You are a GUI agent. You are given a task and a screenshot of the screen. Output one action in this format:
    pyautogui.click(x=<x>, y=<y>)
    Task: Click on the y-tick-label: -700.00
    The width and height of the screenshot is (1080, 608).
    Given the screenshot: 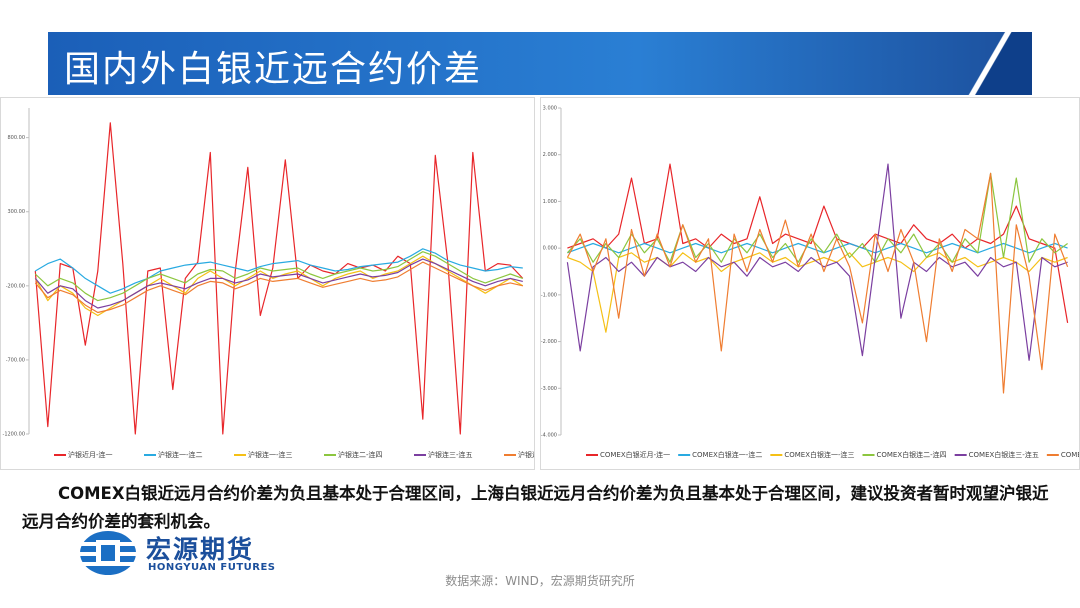 What is the action you would take?
    pyautogui.click(x=15, y=360)
    